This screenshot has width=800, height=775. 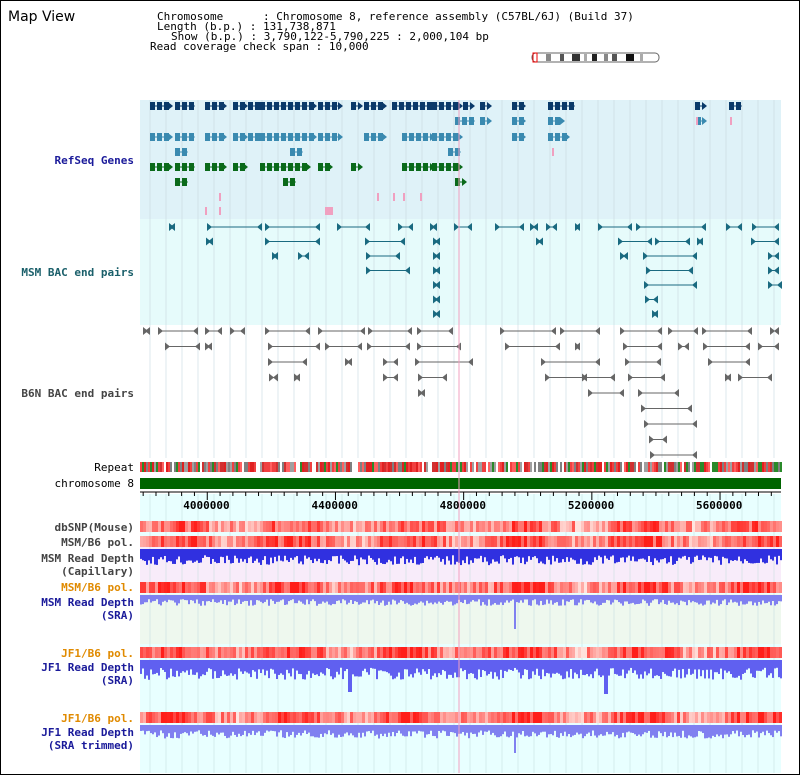 I want to click on axis-tick-label: 4800000, so click(x=462, y=505).